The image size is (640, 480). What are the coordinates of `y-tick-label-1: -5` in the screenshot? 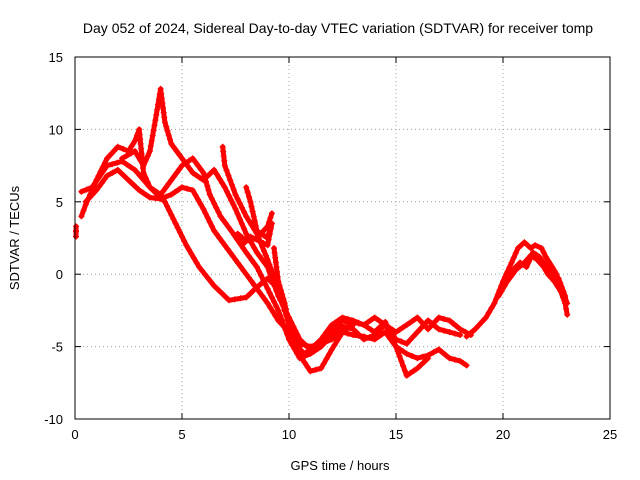 It's located at (57, 347).